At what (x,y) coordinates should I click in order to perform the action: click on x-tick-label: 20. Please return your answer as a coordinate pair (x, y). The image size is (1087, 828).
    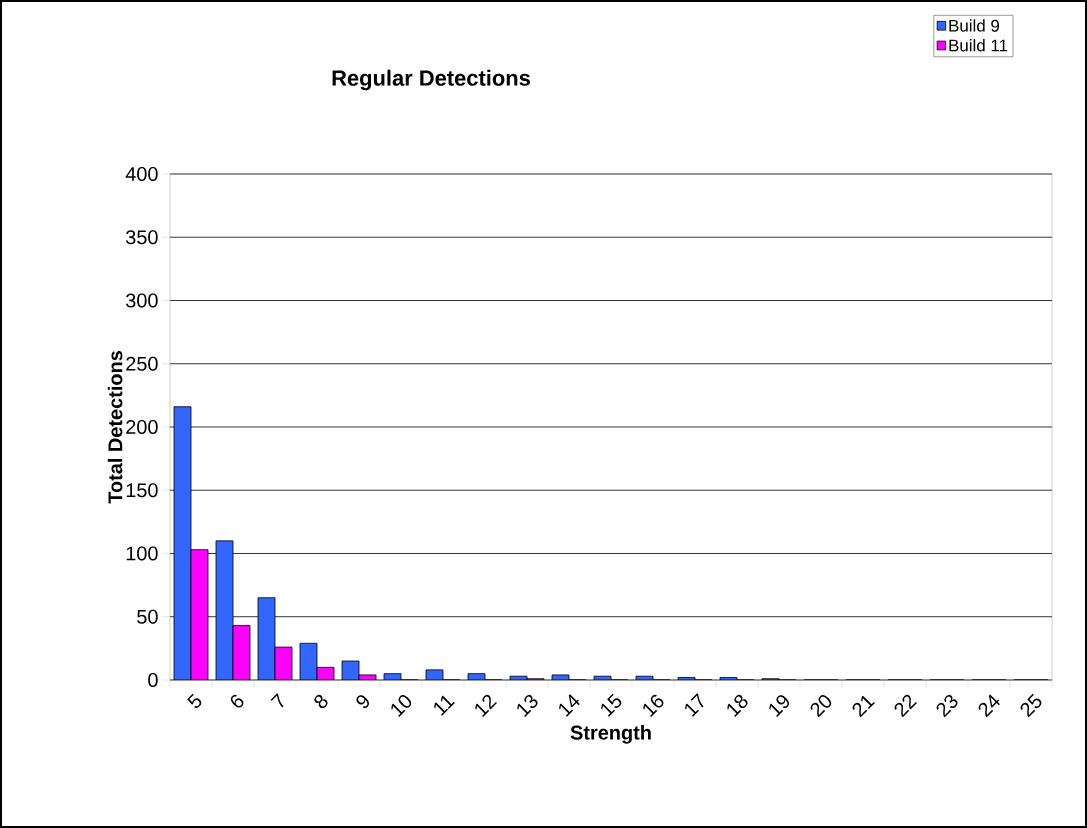
    Looking at the image, I should click on (821, 706).